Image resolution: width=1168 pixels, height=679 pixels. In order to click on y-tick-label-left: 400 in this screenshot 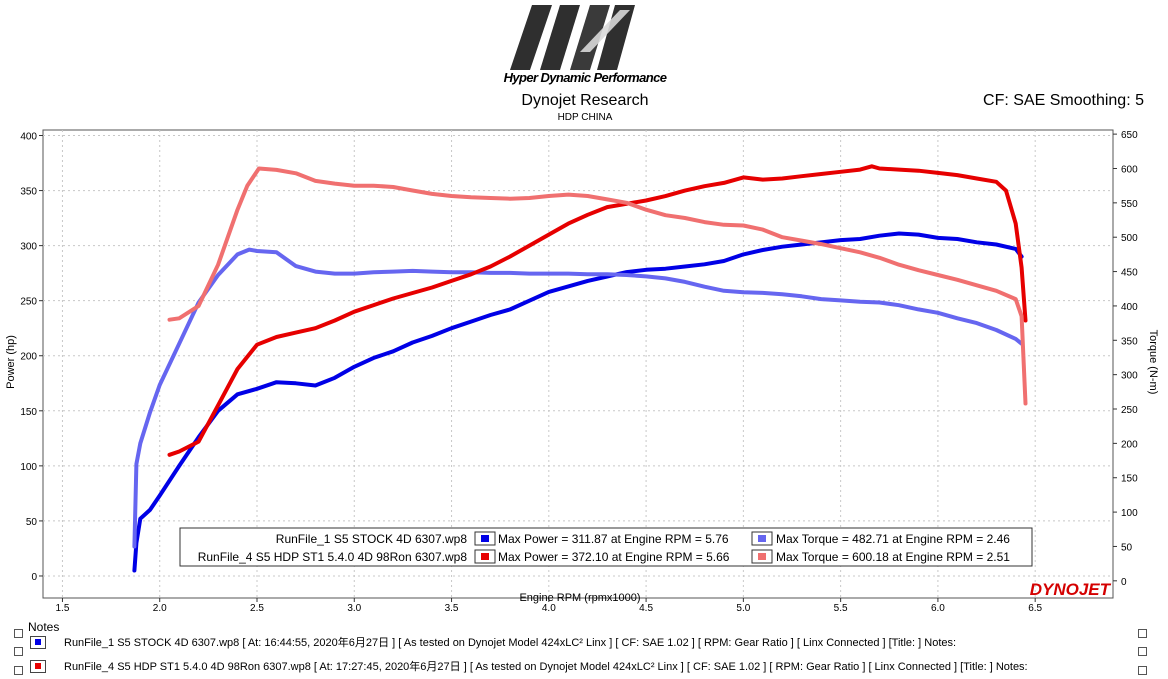, I will do `click(28, 137)`.